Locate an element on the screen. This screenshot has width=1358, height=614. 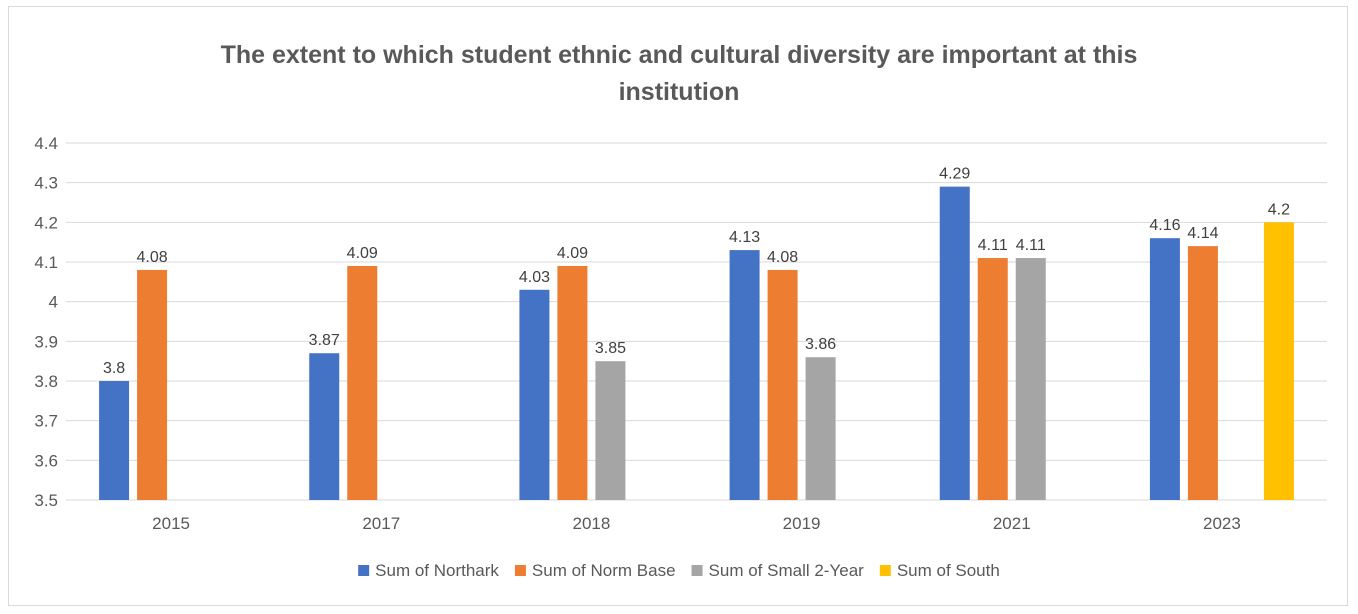
data-label: 4.29 is located at coordinates (954, 174).